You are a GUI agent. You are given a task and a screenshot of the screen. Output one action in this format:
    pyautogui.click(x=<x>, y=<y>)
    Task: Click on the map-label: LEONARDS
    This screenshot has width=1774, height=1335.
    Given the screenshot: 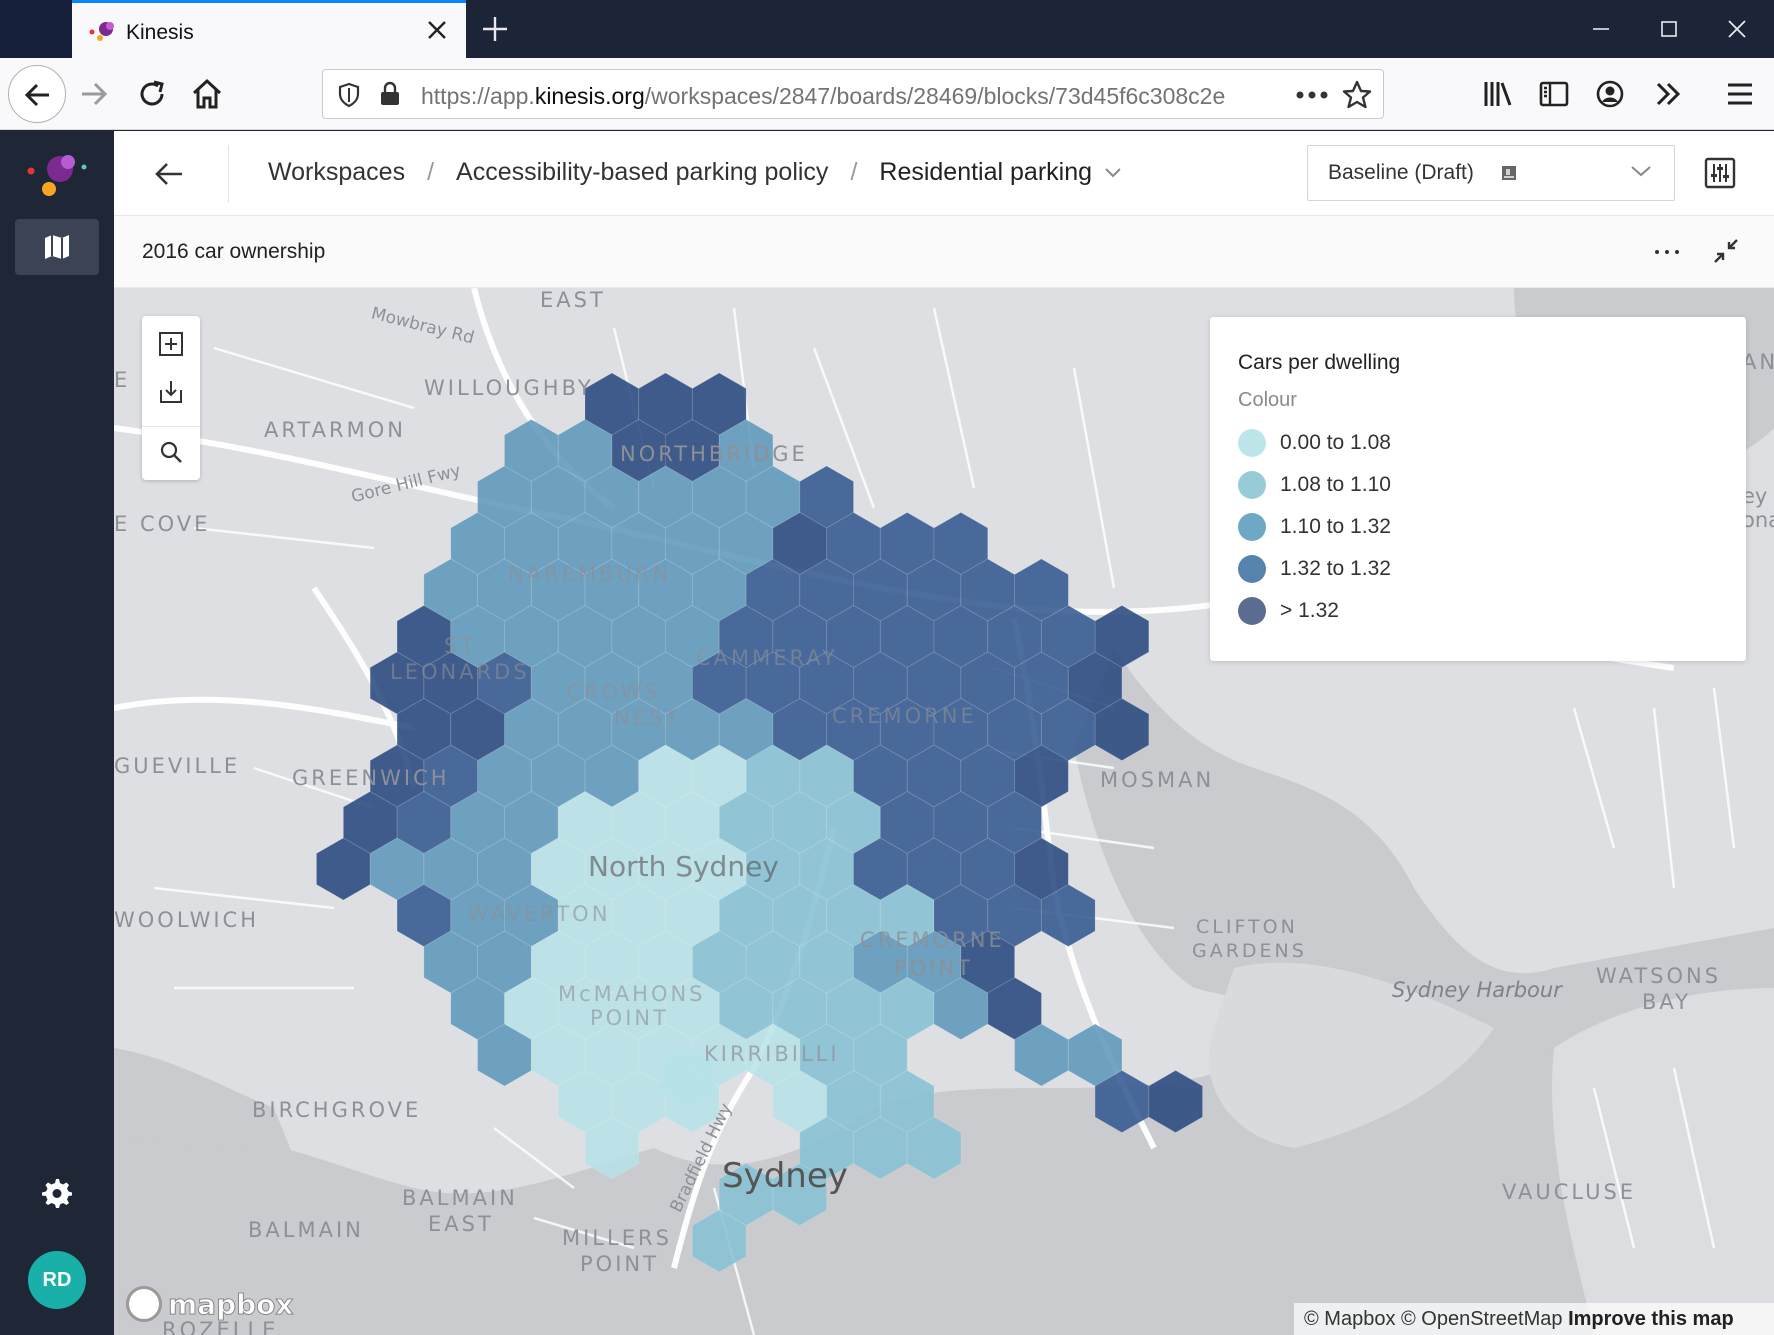 What is the action you would take?
    pyautogui.click(x=460, y=672)
    